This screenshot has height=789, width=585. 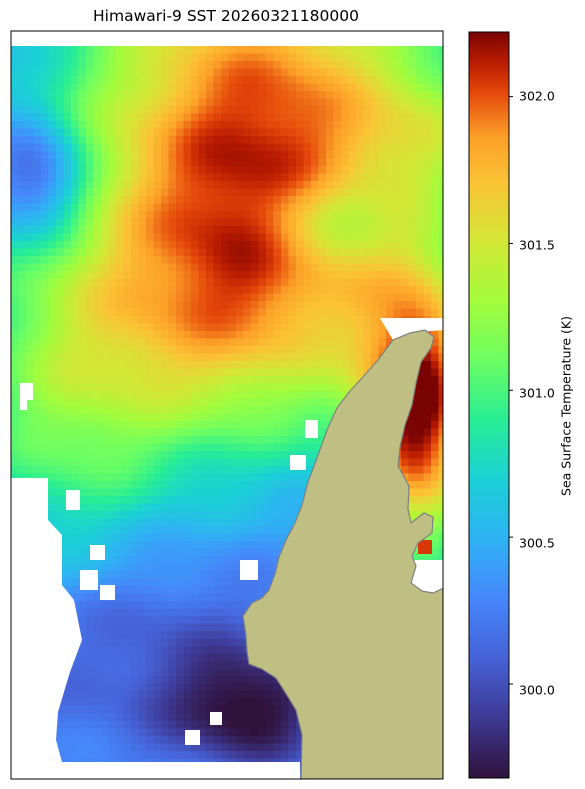 I want to click on colorbar-label: Sea Surface Temperature (K), so click(x=566, y=406).